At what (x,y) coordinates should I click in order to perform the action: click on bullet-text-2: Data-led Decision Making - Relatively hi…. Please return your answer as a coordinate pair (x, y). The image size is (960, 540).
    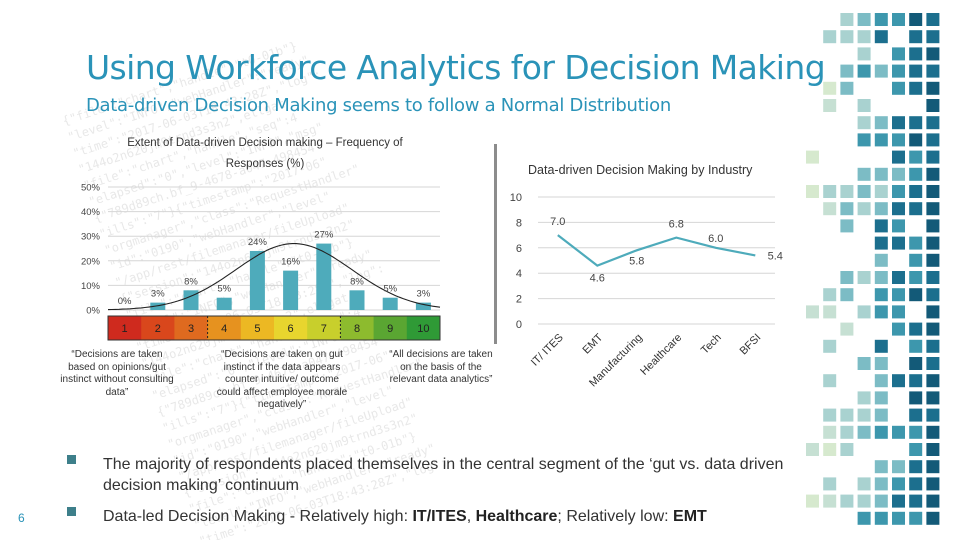
    Looking at the image, I should click on (405, 516).